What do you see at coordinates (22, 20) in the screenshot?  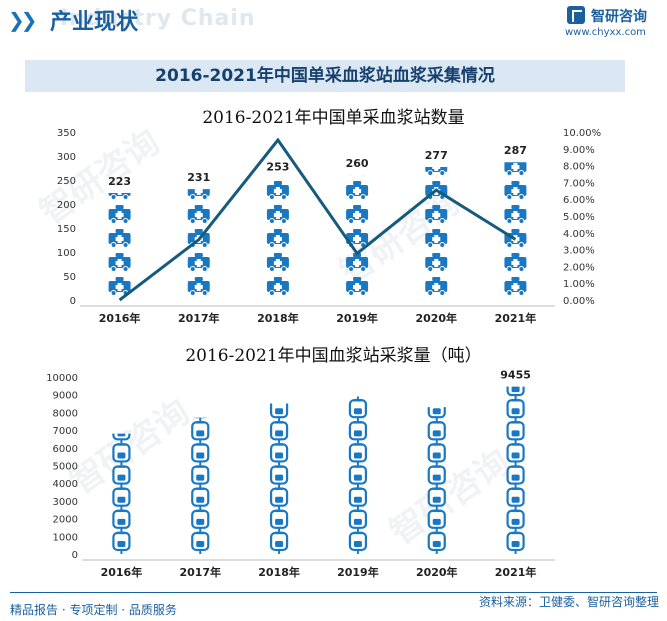 I see `double-chevron-icon: ❯❯` at bounding box center [22, 20].